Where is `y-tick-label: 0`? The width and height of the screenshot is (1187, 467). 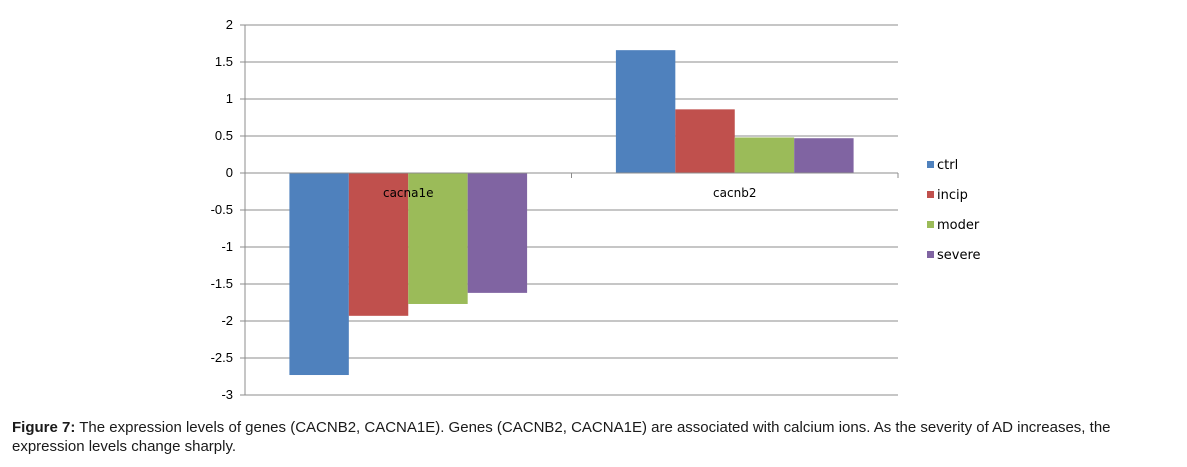 y-tick-label: 0 is located at coordinates (229, 172).